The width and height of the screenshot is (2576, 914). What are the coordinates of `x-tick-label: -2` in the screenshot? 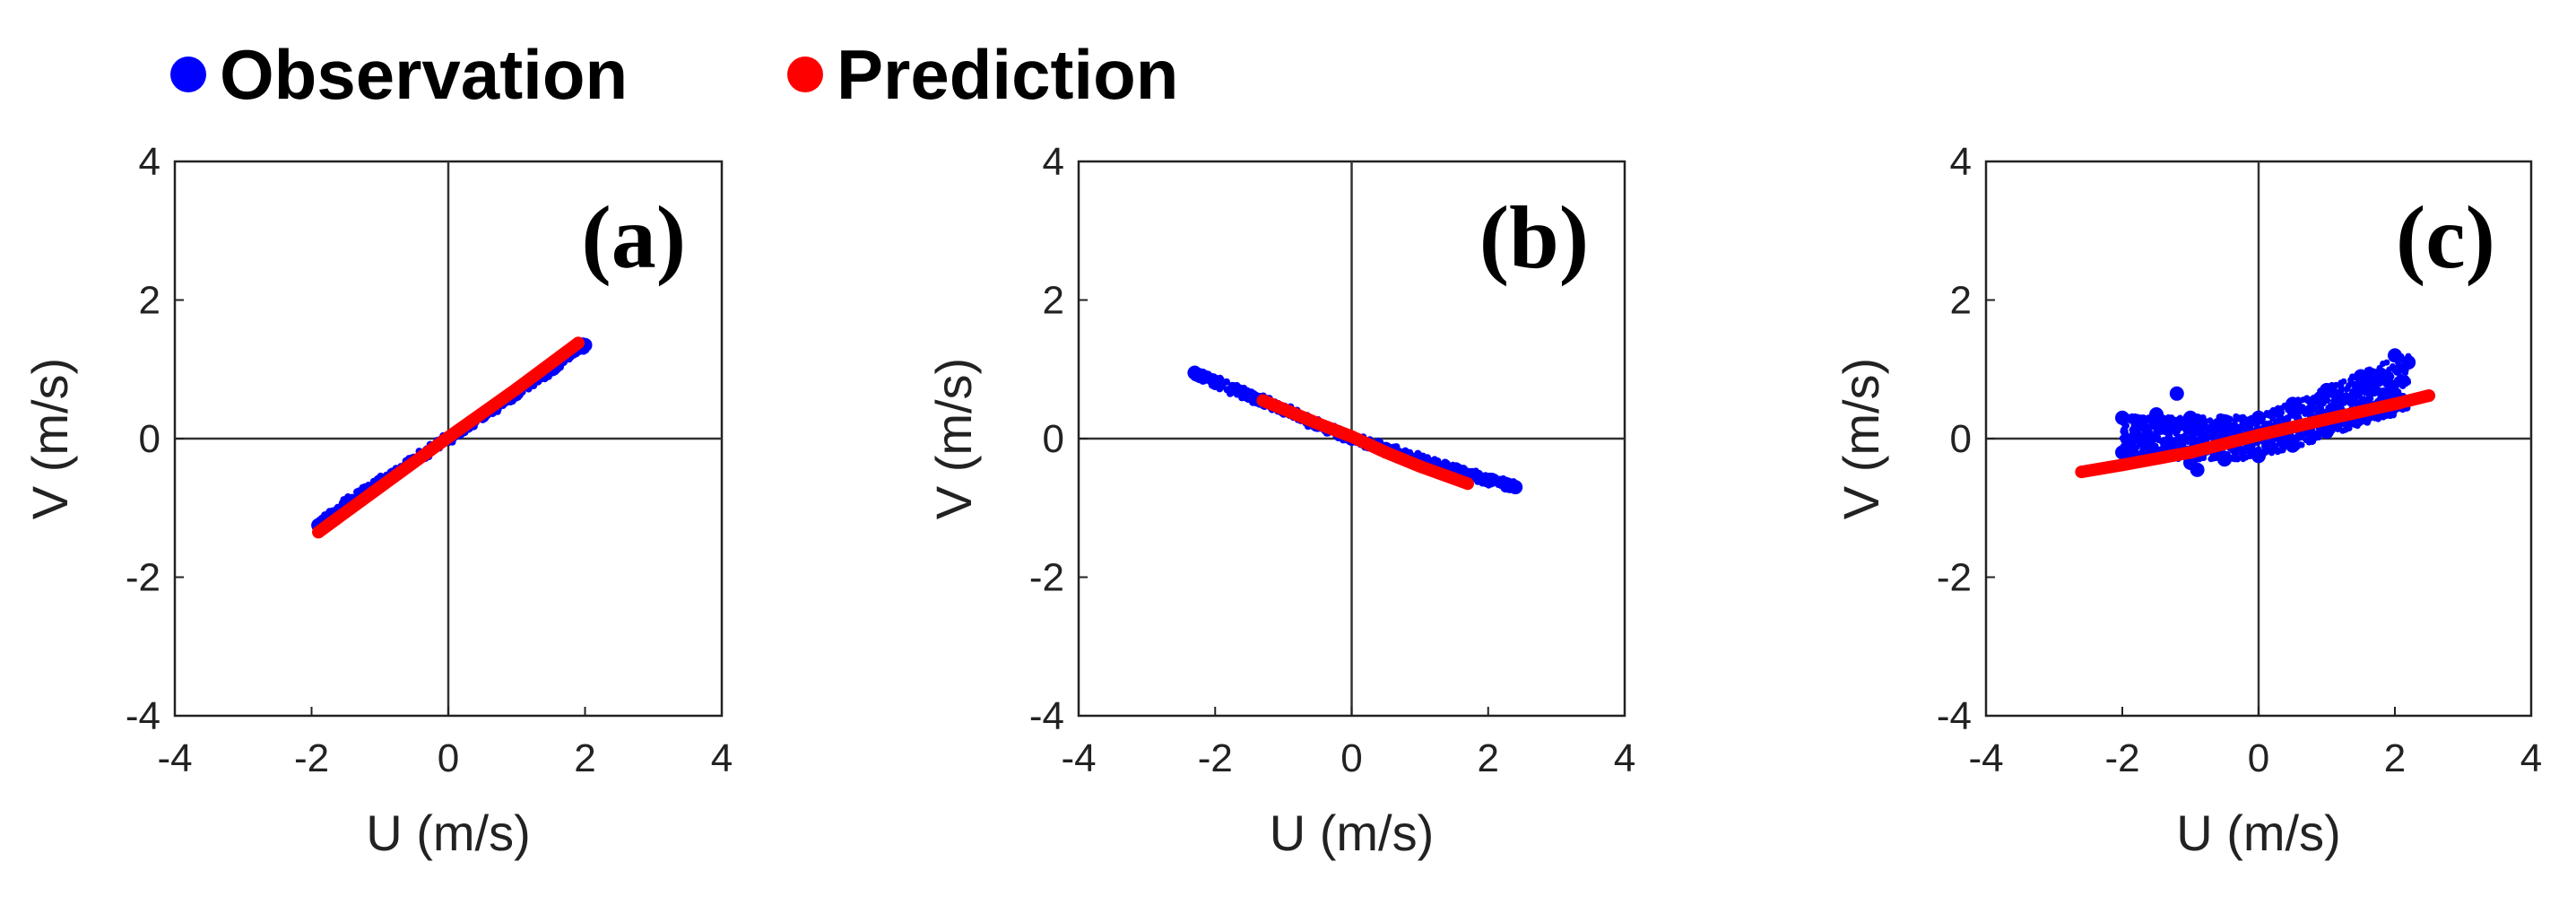 It's located at (1215, 758).